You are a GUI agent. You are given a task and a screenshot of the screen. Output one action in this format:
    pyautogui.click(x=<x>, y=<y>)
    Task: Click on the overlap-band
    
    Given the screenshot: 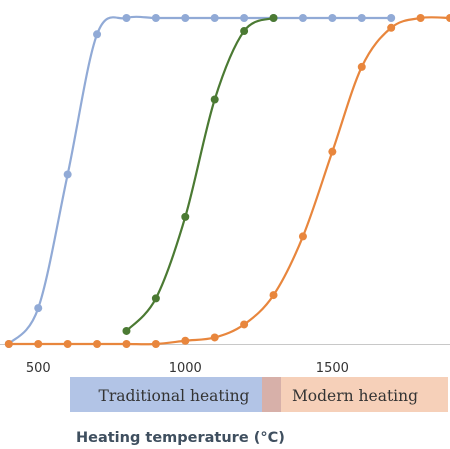 What is the action you would take?
    pyautogui.click(x=271, y=394)
    